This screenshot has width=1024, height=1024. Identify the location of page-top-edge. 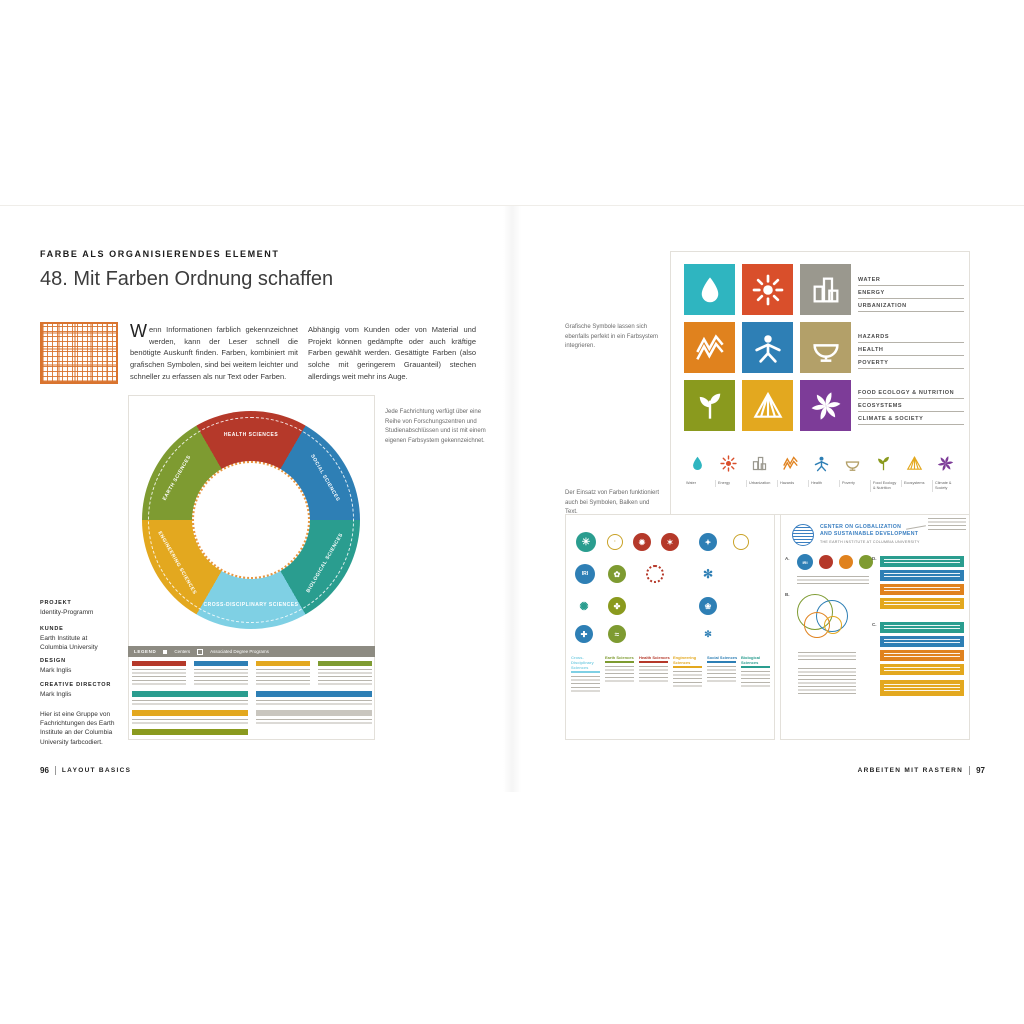
(512, 205).